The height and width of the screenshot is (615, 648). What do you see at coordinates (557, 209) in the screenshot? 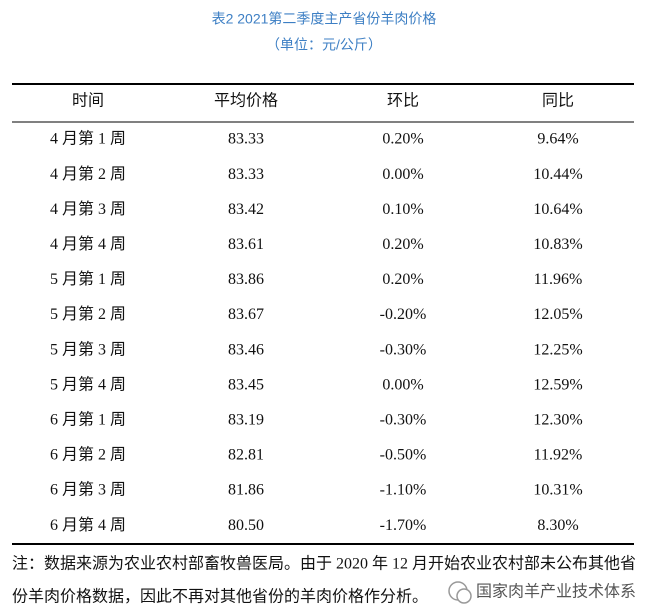
I see `table-cell: 10.64%` at bounding box center [557, 209].